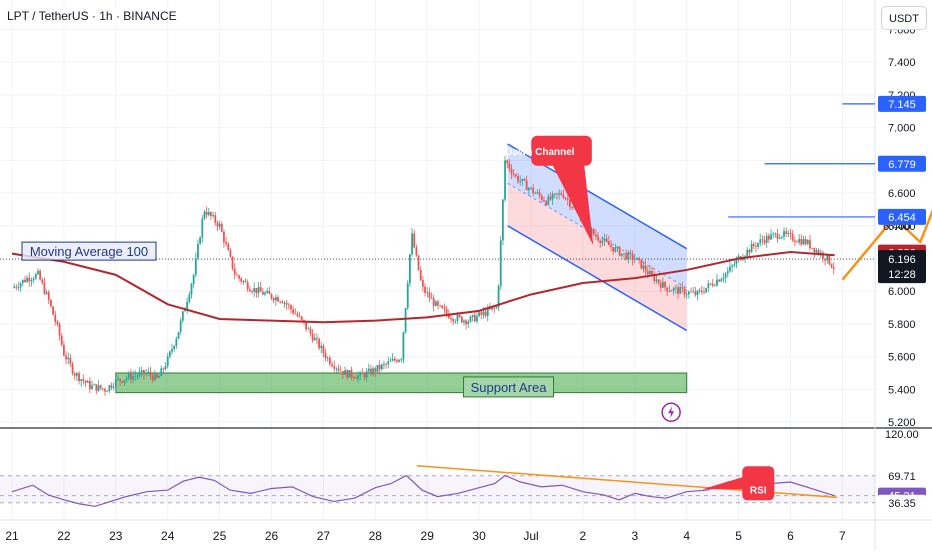 Image resolution: width=932 pixels, height=555 pixels. I want to click on price-level-badge: 6.454, so click(902, 218).